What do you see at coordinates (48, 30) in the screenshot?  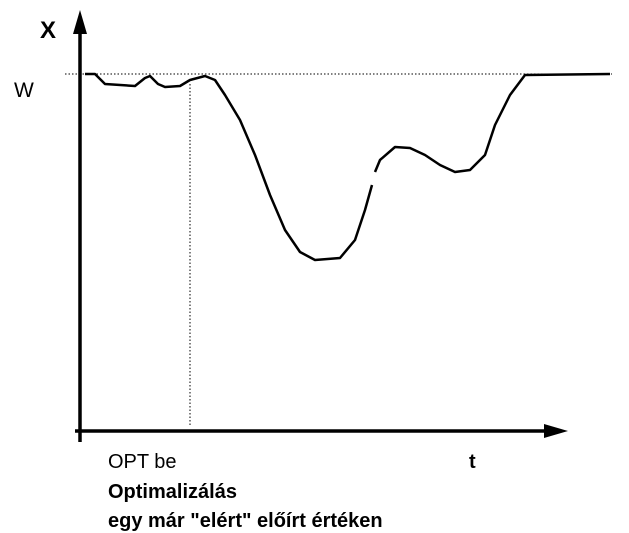 I see `y-axis-label: X` at bounding box center [48, 30].